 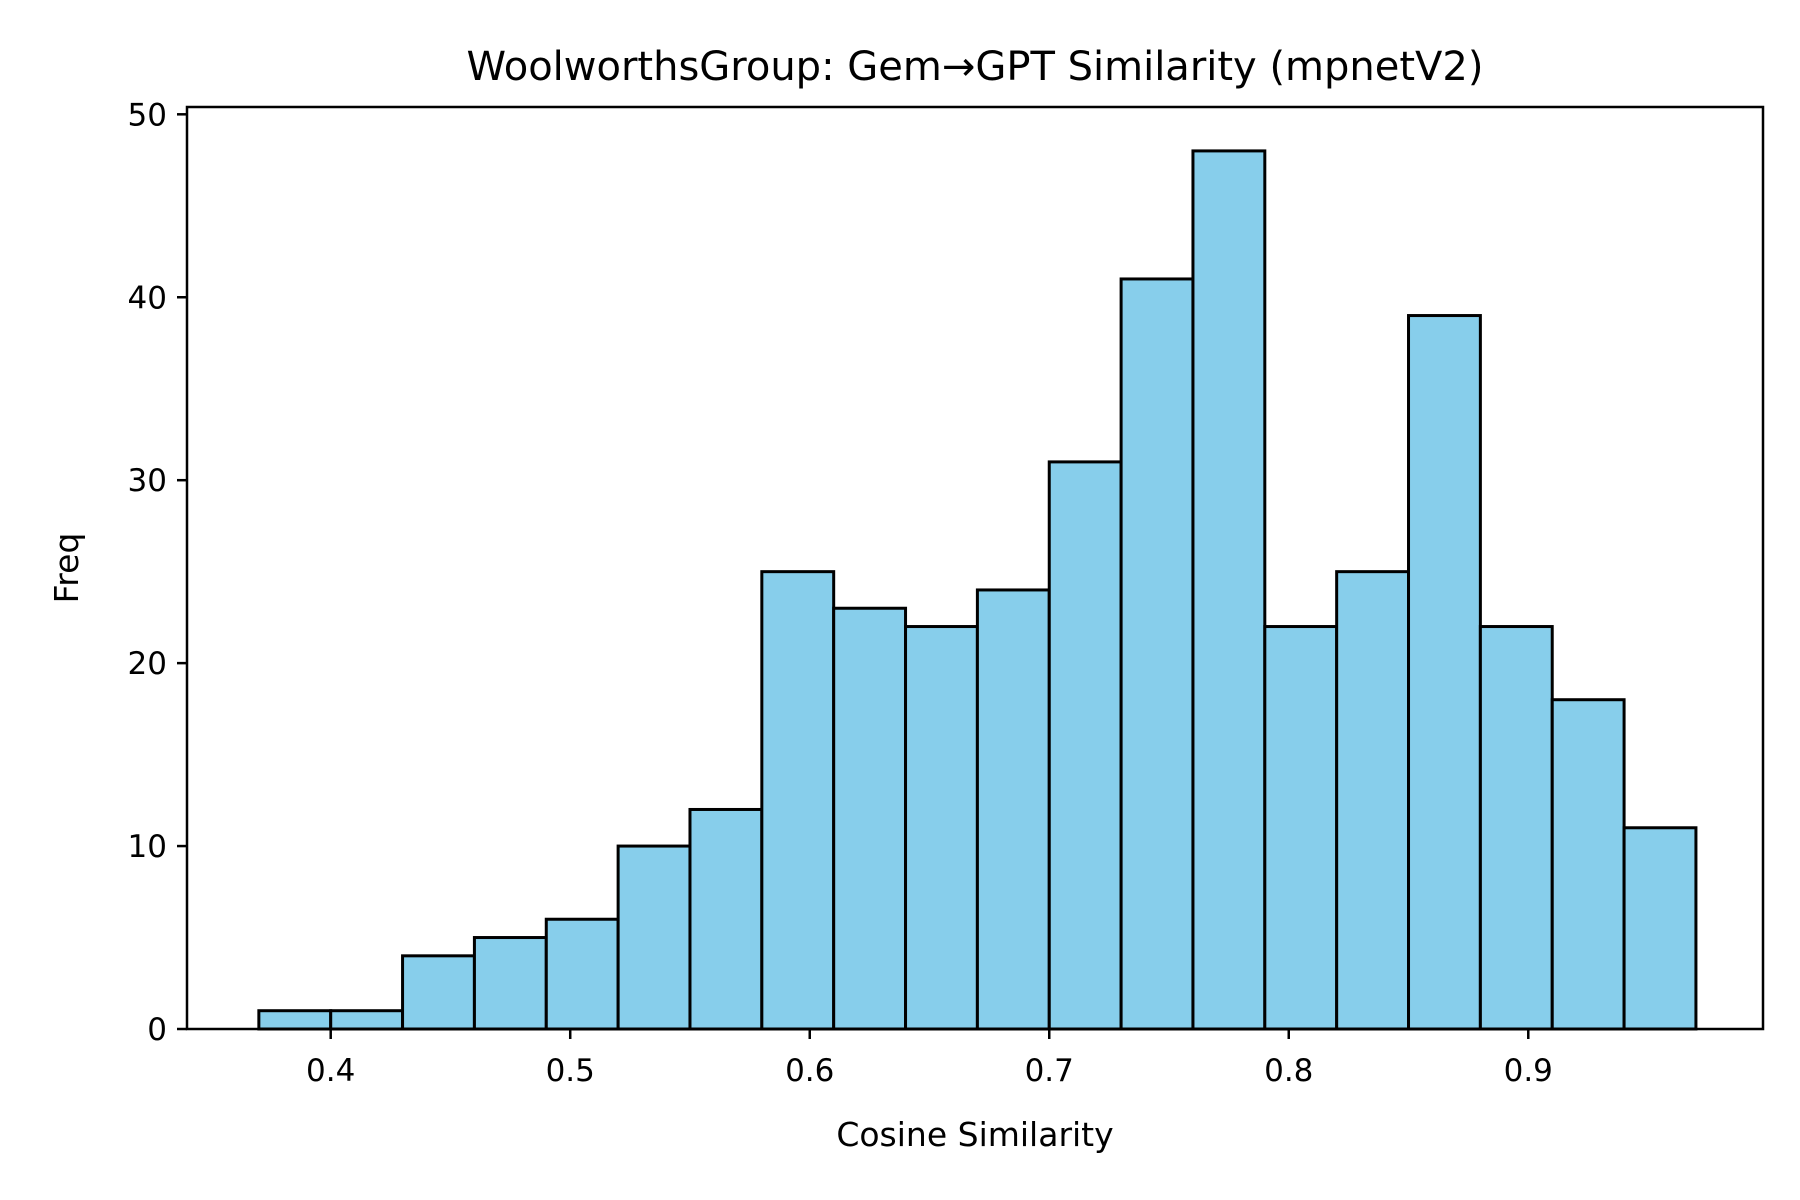 What do you see at coordinates (974, 1134) in the screenshot?
I see `x-axis-label: Cosine Similarity` at bounding box center [974, 1134].